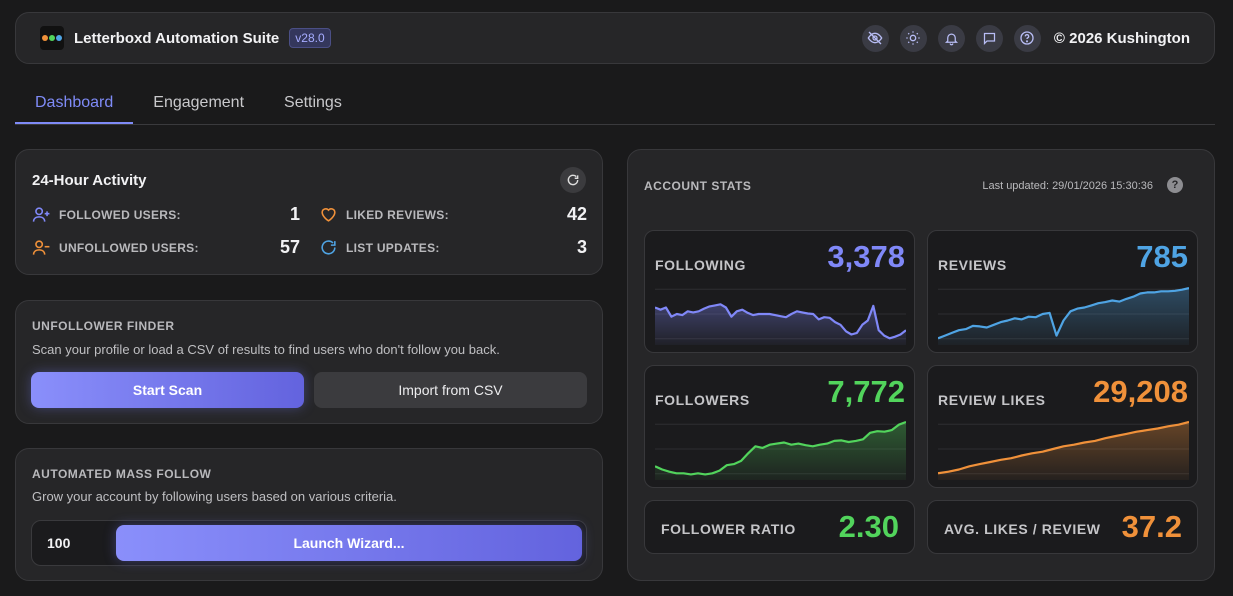  What do you see at coordinates (328, 215) in the screenshot?
I see `heart-icon` at bounding box center [328, 215].